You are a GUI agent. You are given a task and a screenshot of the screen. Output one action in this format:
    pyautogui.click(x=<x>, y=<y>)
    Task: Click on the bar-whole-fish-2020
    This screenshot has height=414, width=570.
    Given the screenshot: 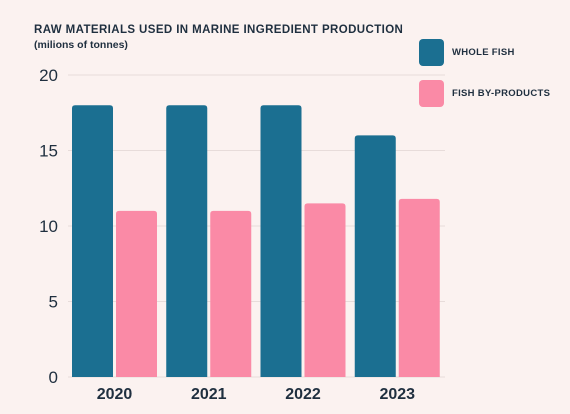 What is the action you would take?
    pyautogui.click(x=92, y=241)
    